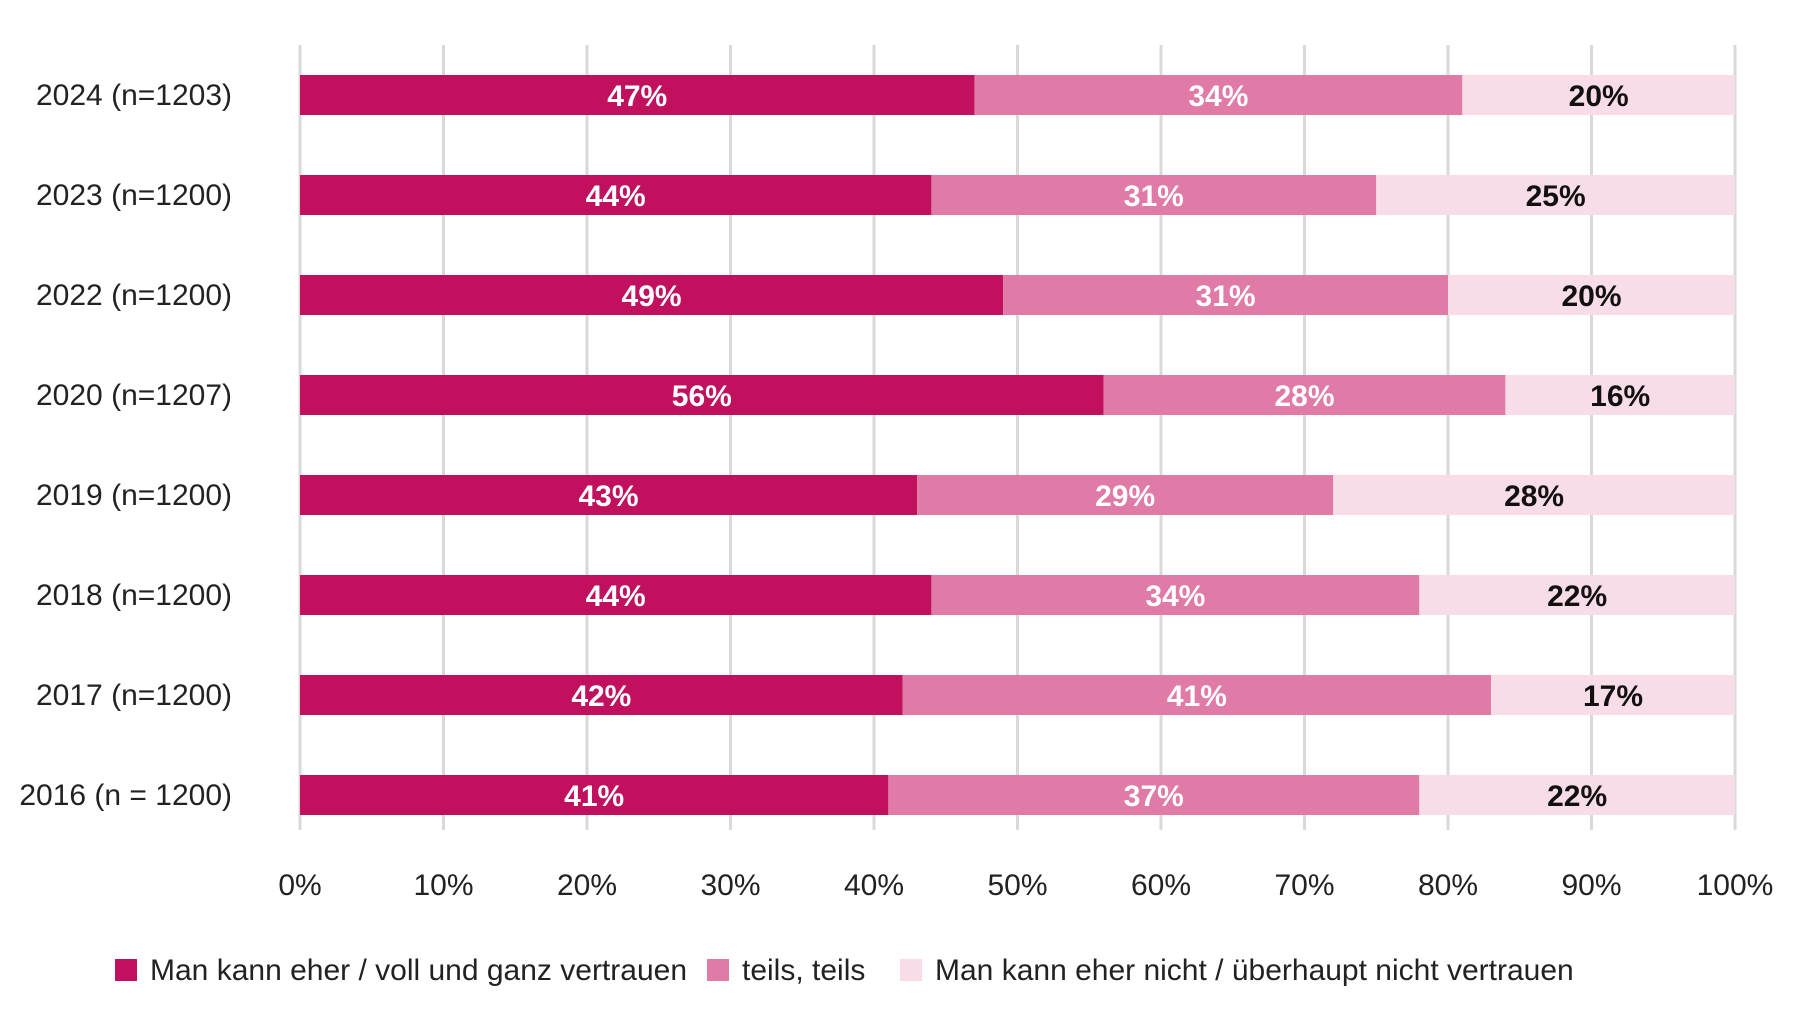 This screenshot has width=1800, height=1027. Describe the element at coordinates (443, 885) in the screenshot. I see `x-tick-label: 10%` at that location.